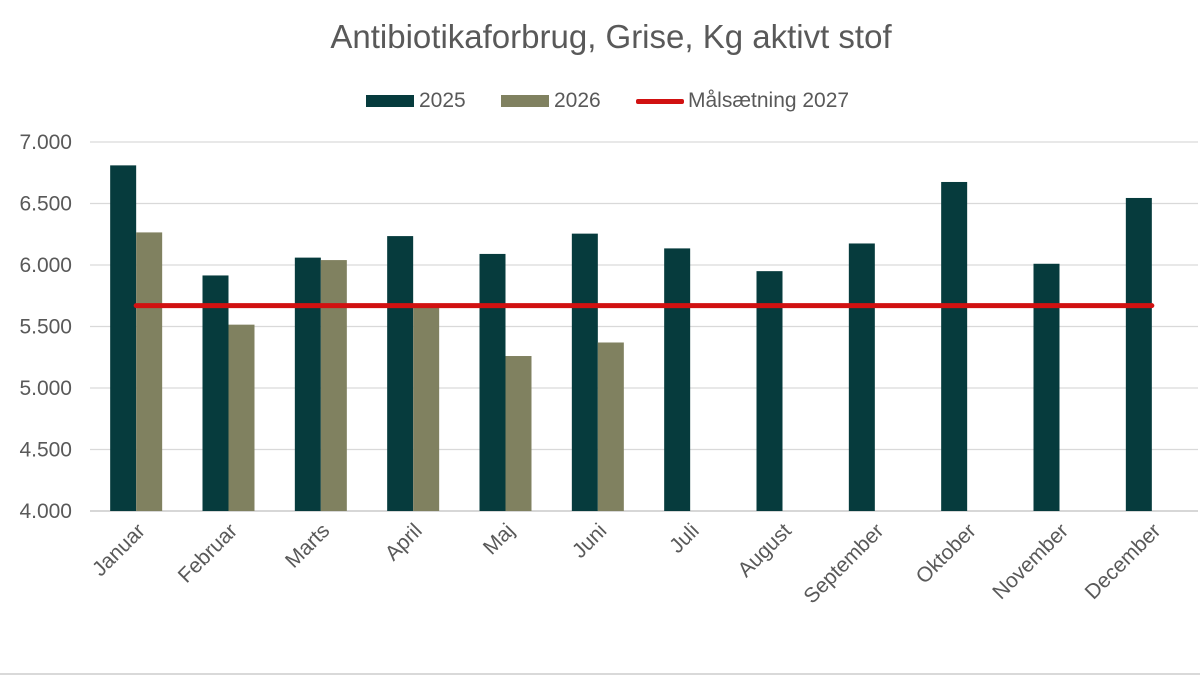 The image size is (1200, 675). I want to click on x-tick-label: Januar, so click(119, 550).